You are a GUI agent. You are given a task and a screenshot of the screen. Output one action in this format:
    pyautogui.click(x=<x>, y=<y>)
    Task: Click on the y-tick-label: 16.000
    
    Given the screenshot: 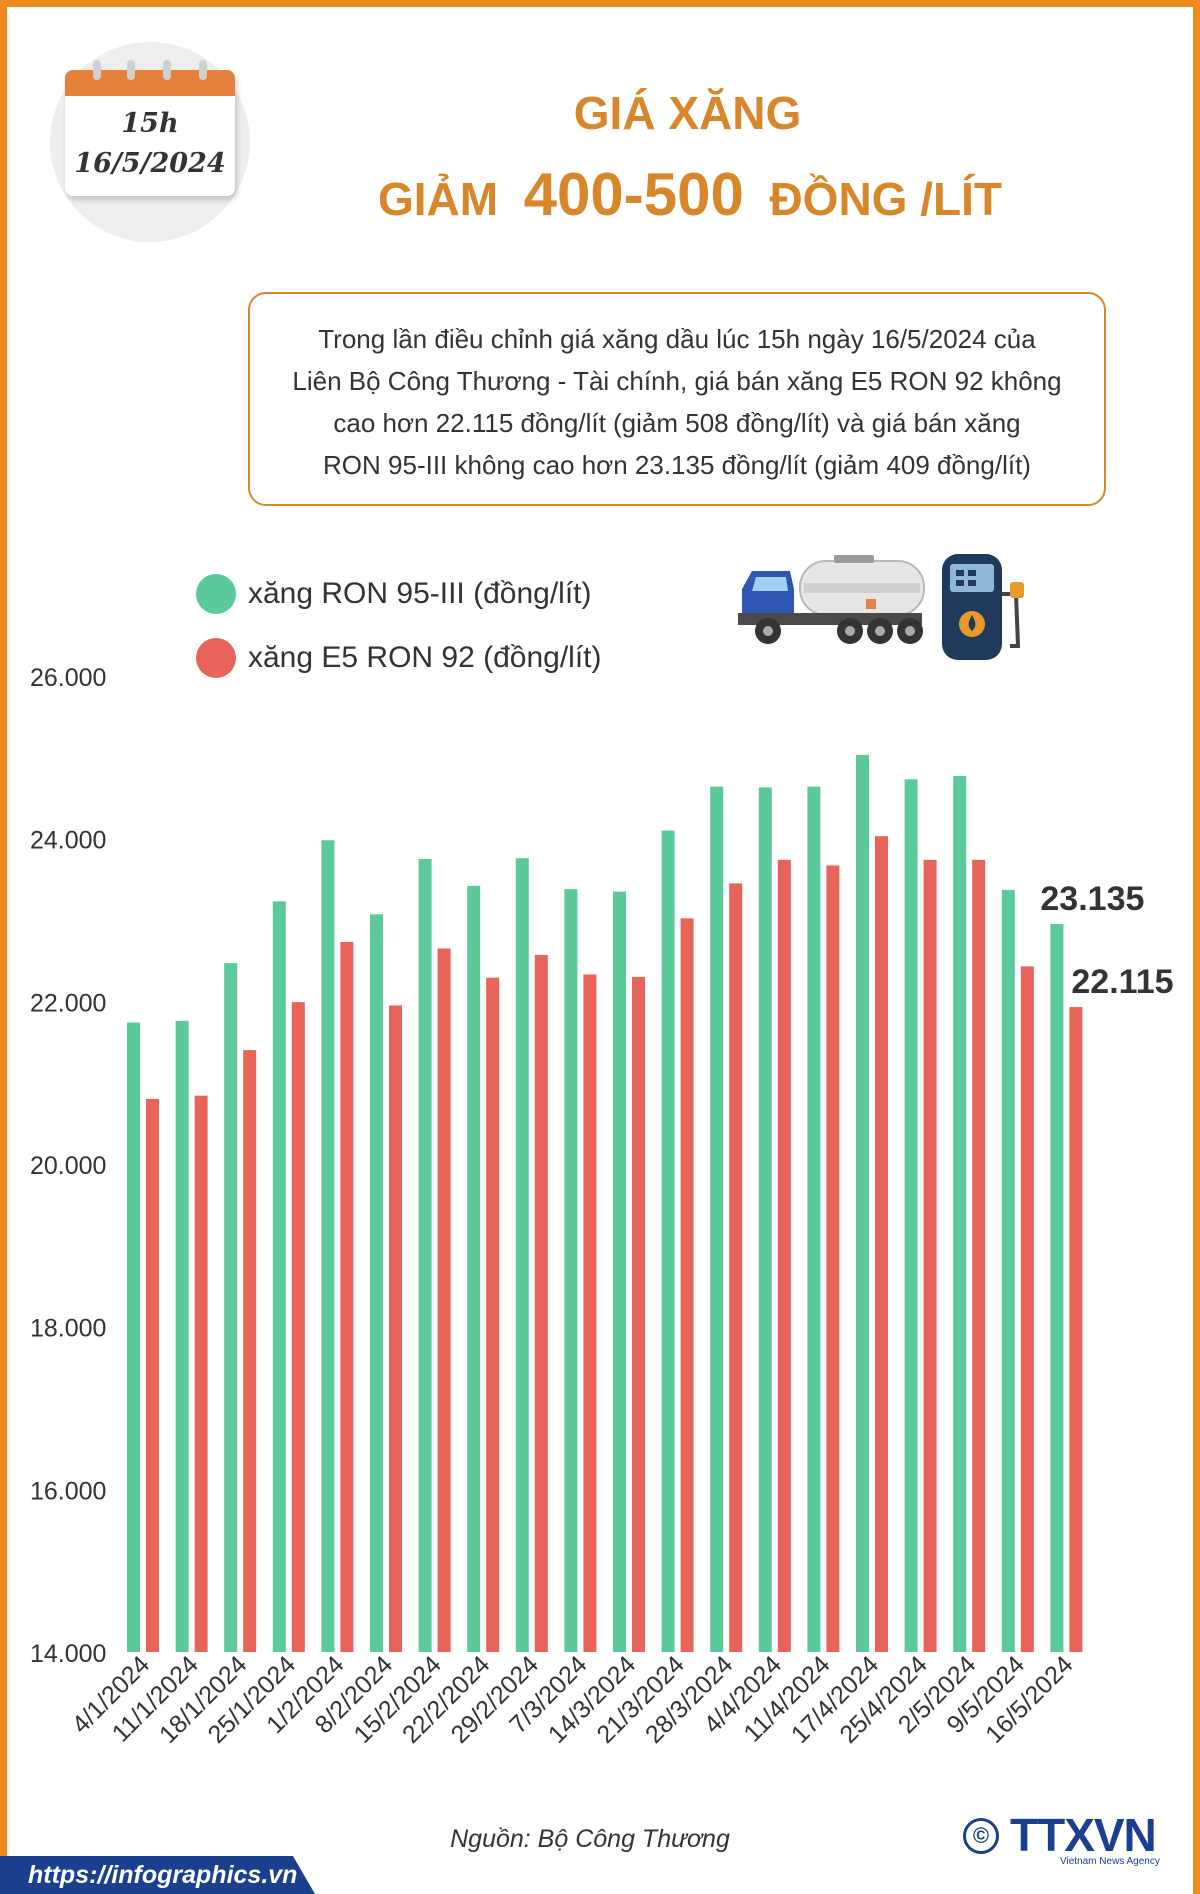 What is the action you would take?
    pyautogui.click(x=68, y=1491)
    